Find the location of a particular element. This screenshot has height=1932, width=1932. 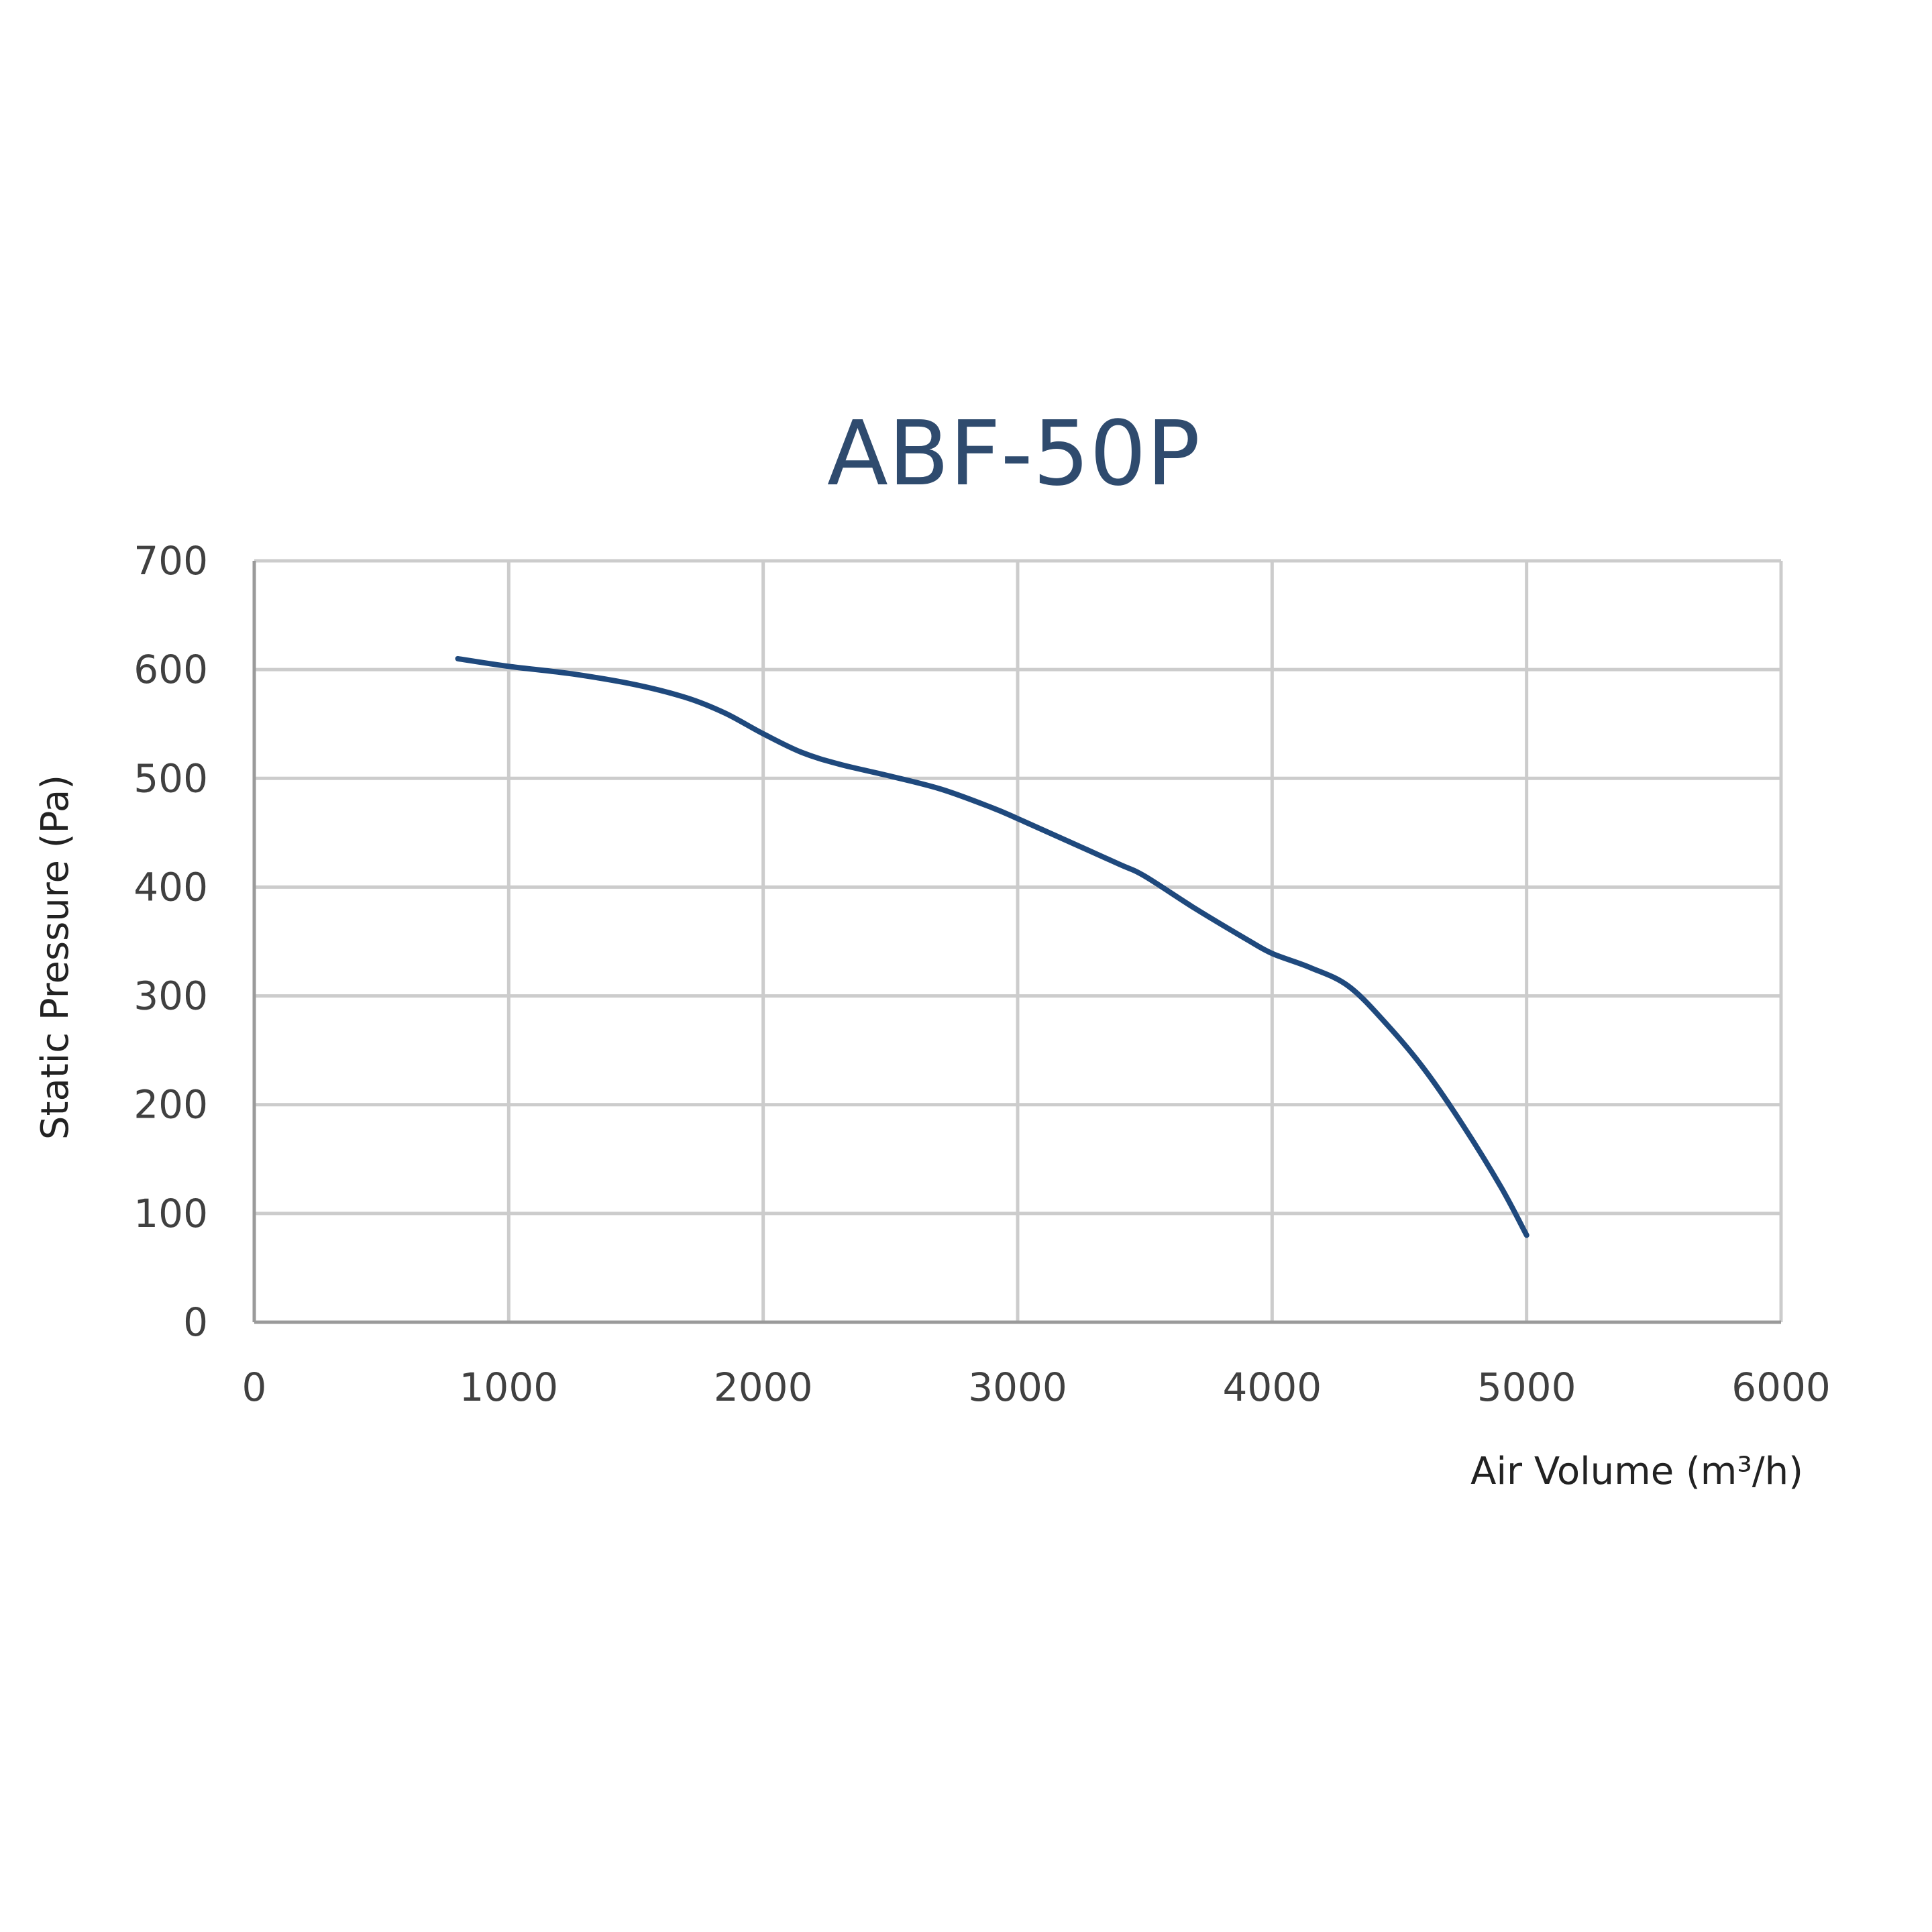

y-tick-label-7: 700 is located at coordinates (170, 561).